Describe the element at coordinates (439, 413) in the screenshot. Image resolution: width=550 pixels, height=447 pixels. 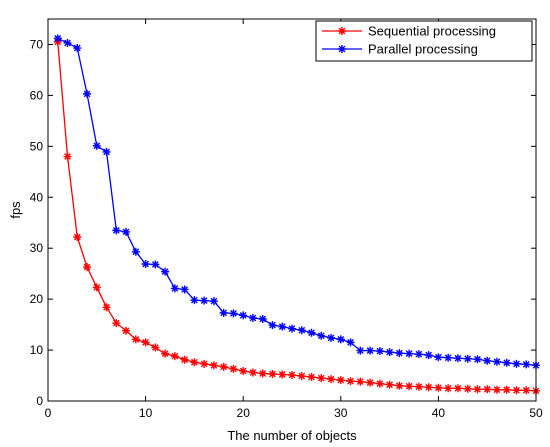
I see `x-tick-label: 40` at that location.